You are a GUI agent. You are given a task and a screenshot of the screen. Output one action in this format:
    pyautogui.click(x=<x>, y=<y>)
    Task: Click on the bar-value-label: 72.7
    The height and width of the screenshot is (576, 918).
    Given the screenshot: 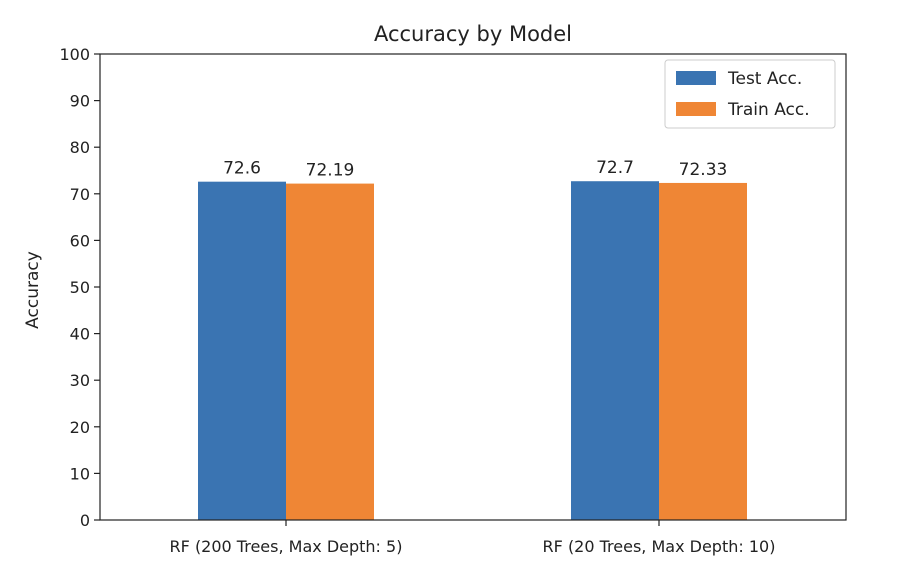 What is the action you would take?
    pyautogui.click(x=615, y=168)
    